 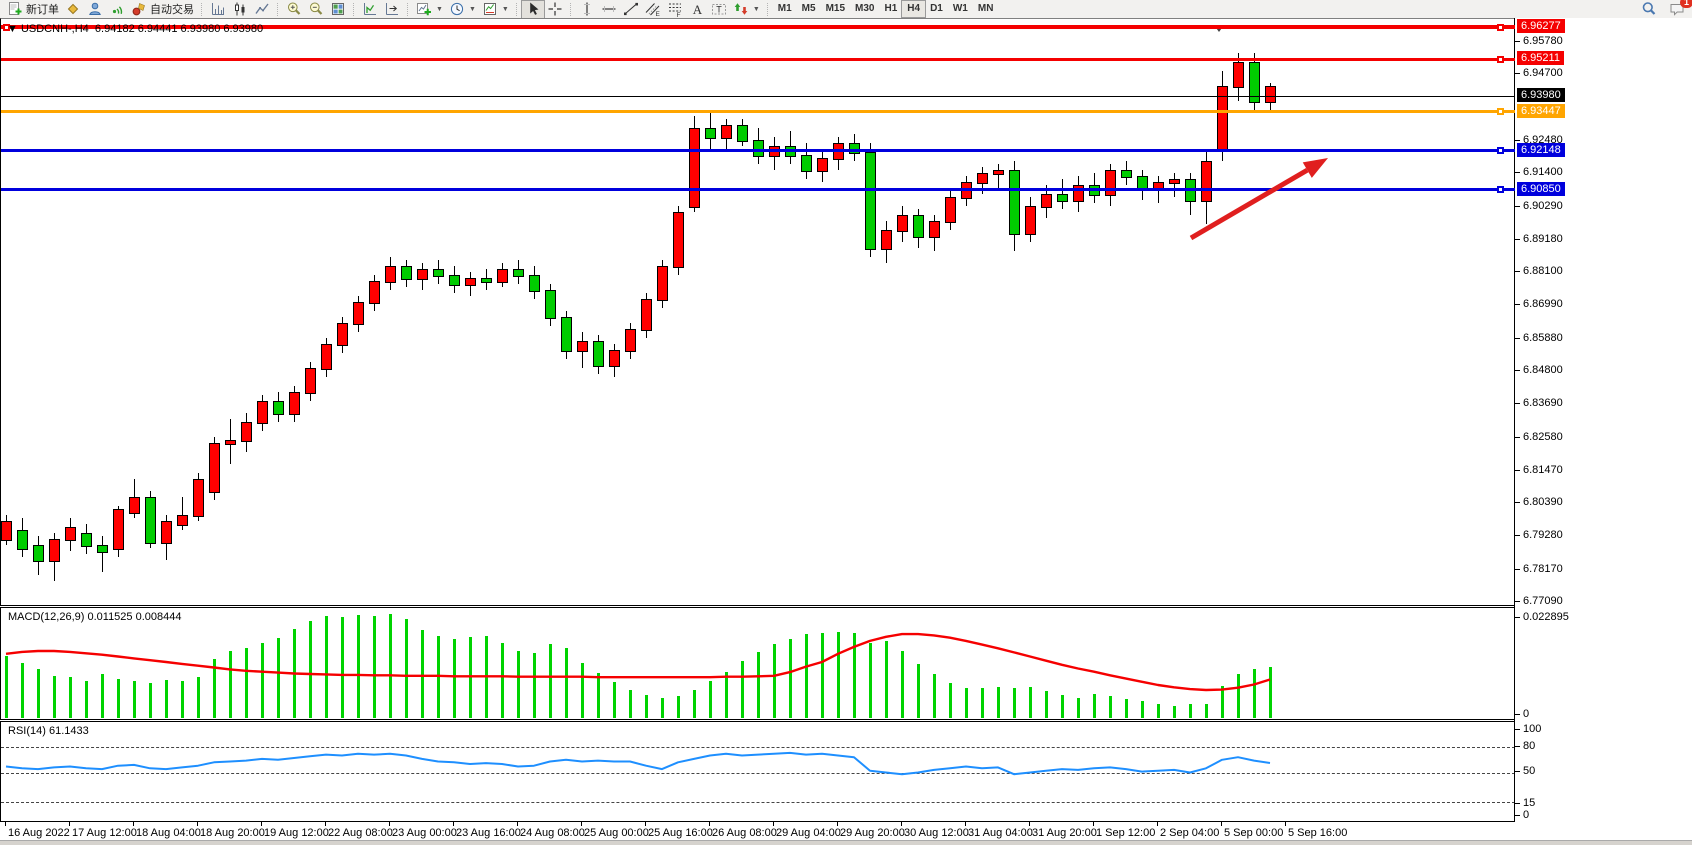 I want to click on horizontal-line-icon, so click(x=609, y=9).